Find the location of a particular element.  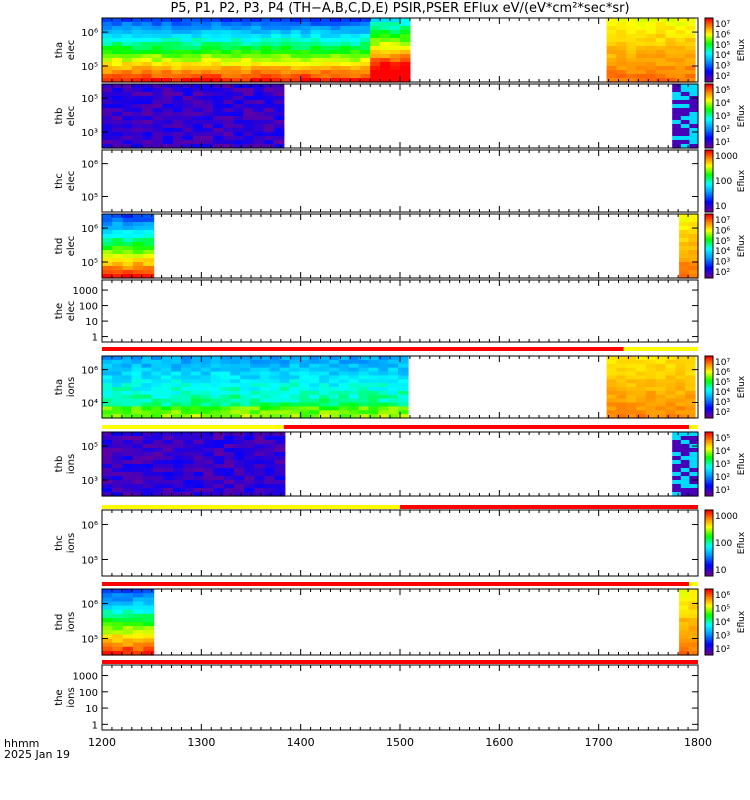

y-tick-label: 10⁵ is located at coordinates (89, 263).